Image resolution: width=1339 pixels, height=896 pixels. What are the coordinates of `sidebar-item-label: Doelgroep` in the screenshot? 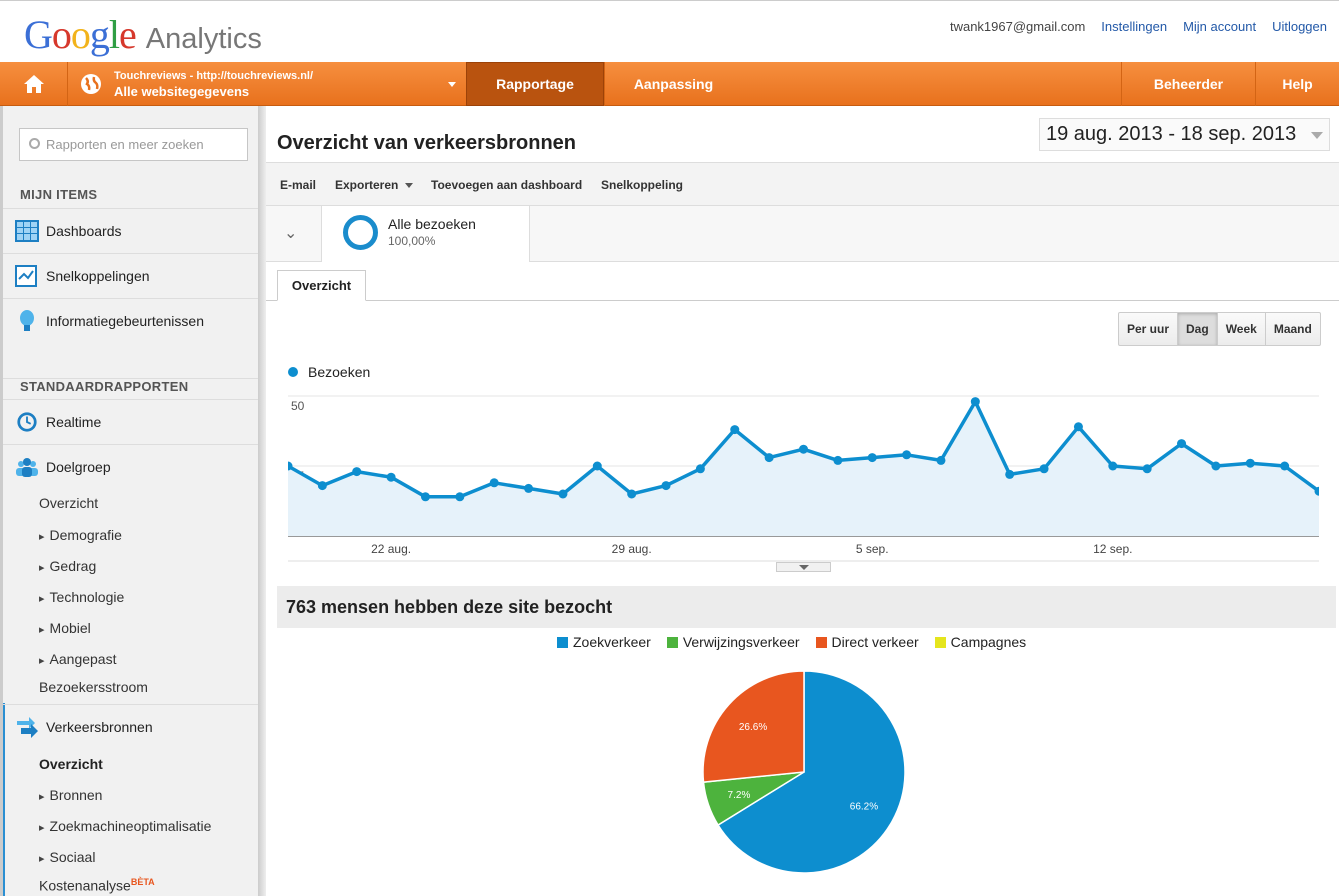 It's located at (78, 467).